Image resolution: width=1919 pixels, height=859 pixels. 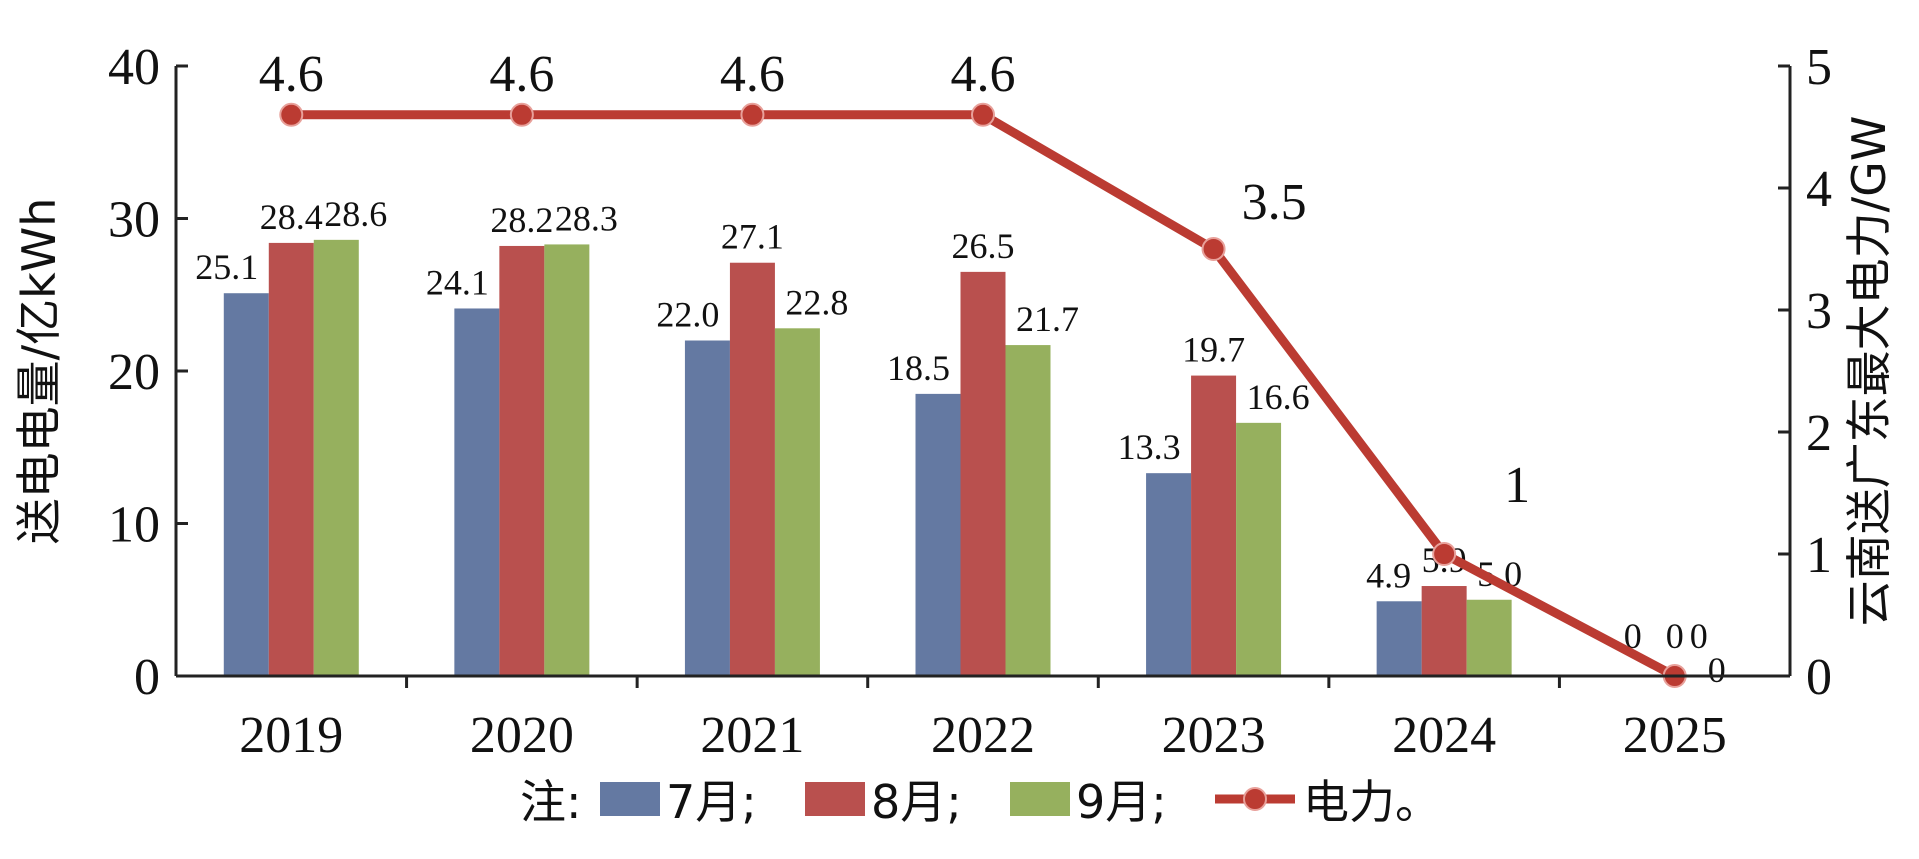 What do you see at coordinates (1517, 485) in the screenshot?
I see `power-data-label: 1` at bounding box center [1517, 485].